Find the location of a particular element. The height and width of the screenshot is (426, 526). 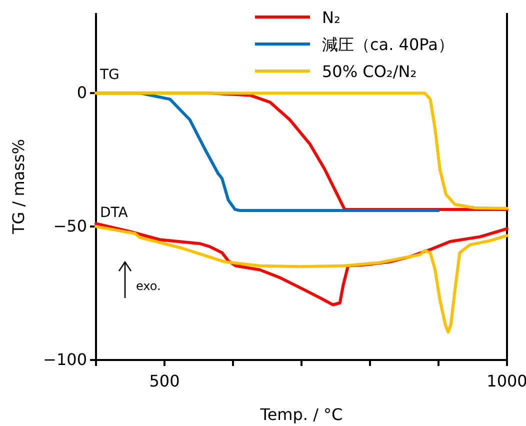

legend-label: 50% CO₂/N₂ is located at coordinates (369, 71).